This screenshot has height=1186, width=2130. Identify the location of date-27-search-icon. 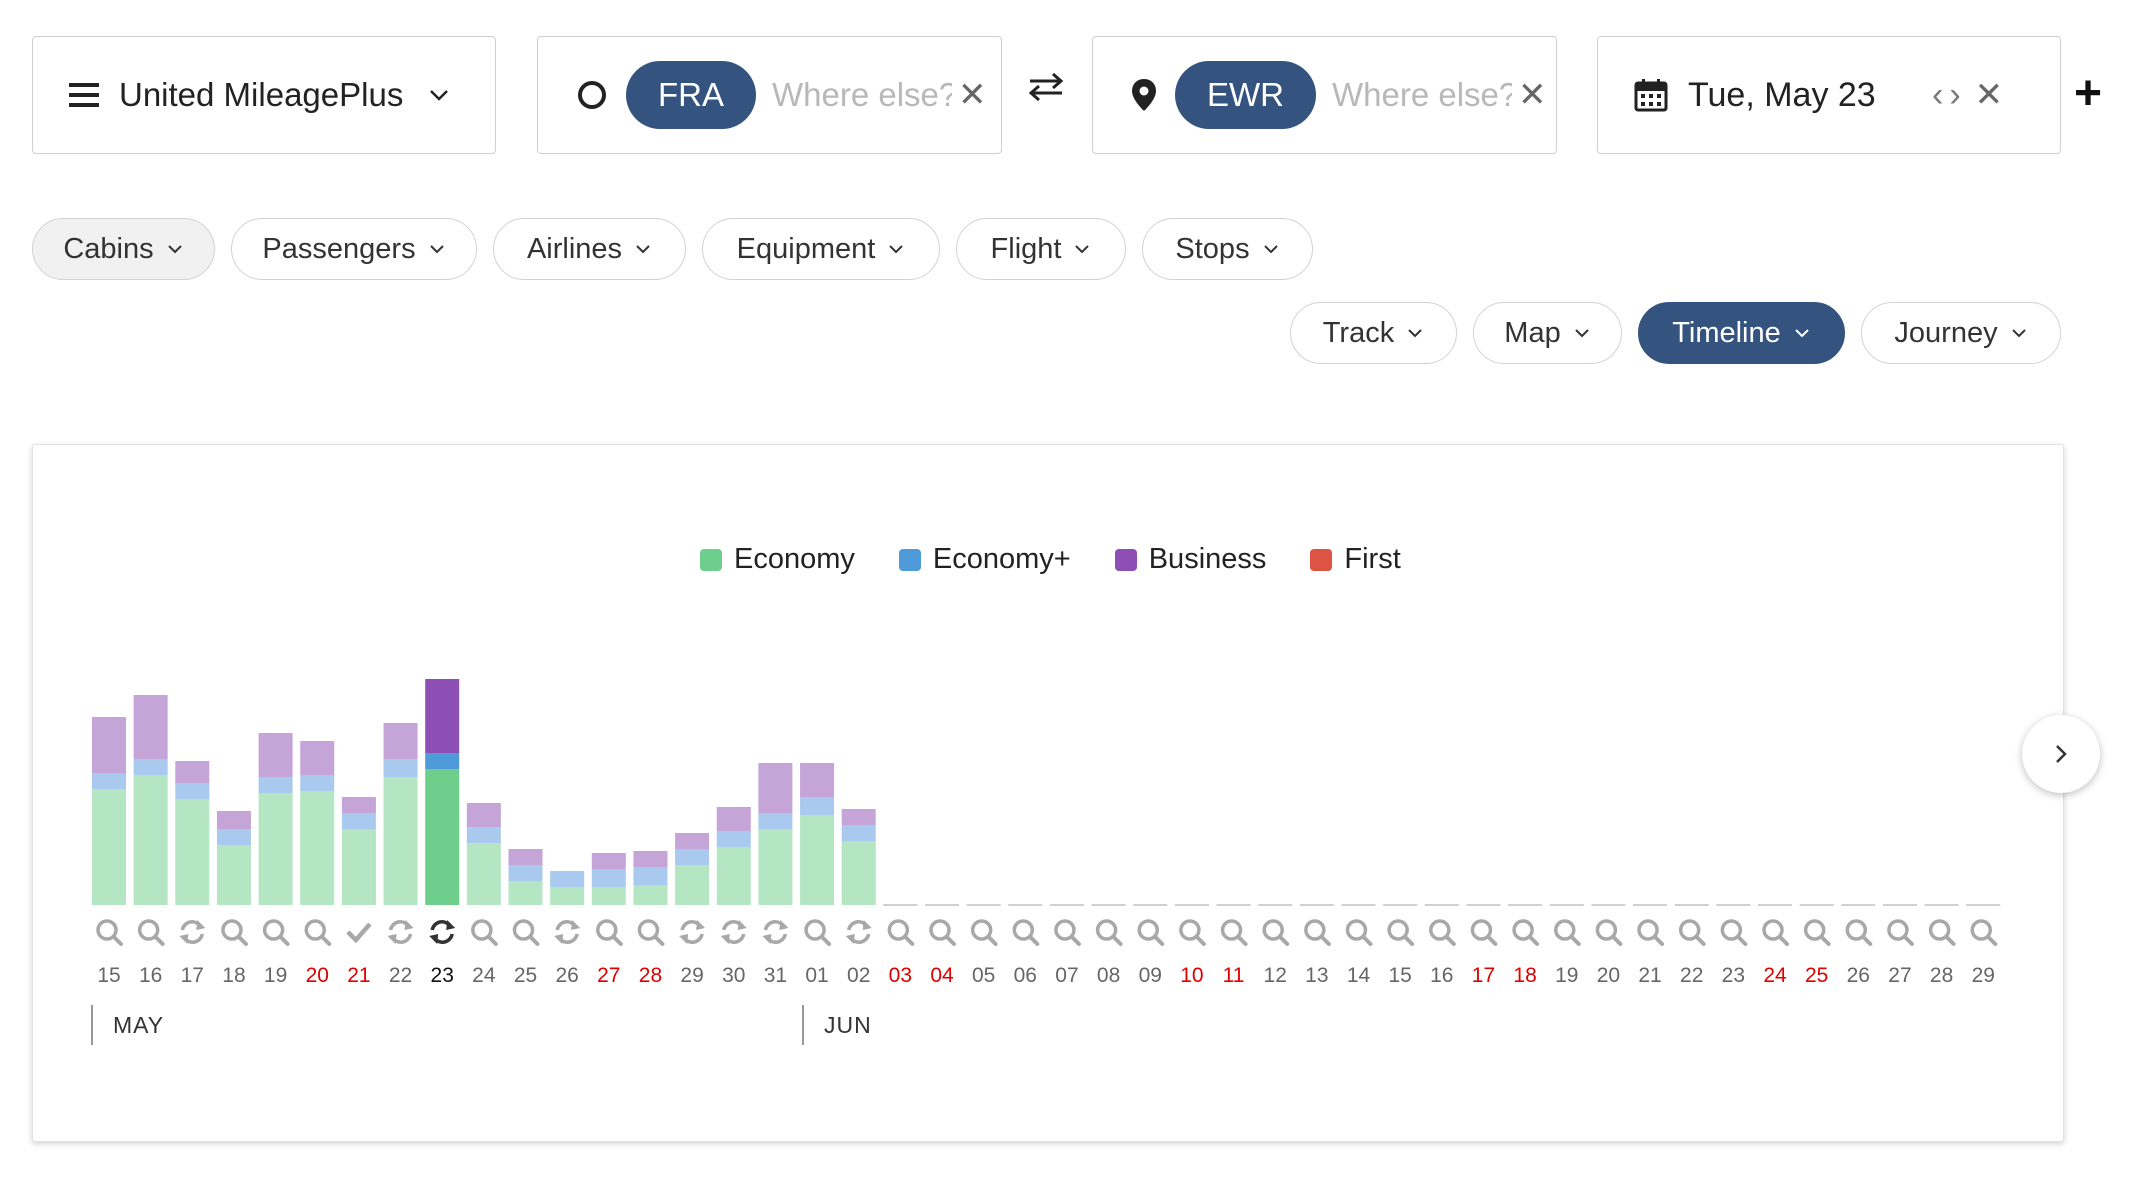
(609, 932).